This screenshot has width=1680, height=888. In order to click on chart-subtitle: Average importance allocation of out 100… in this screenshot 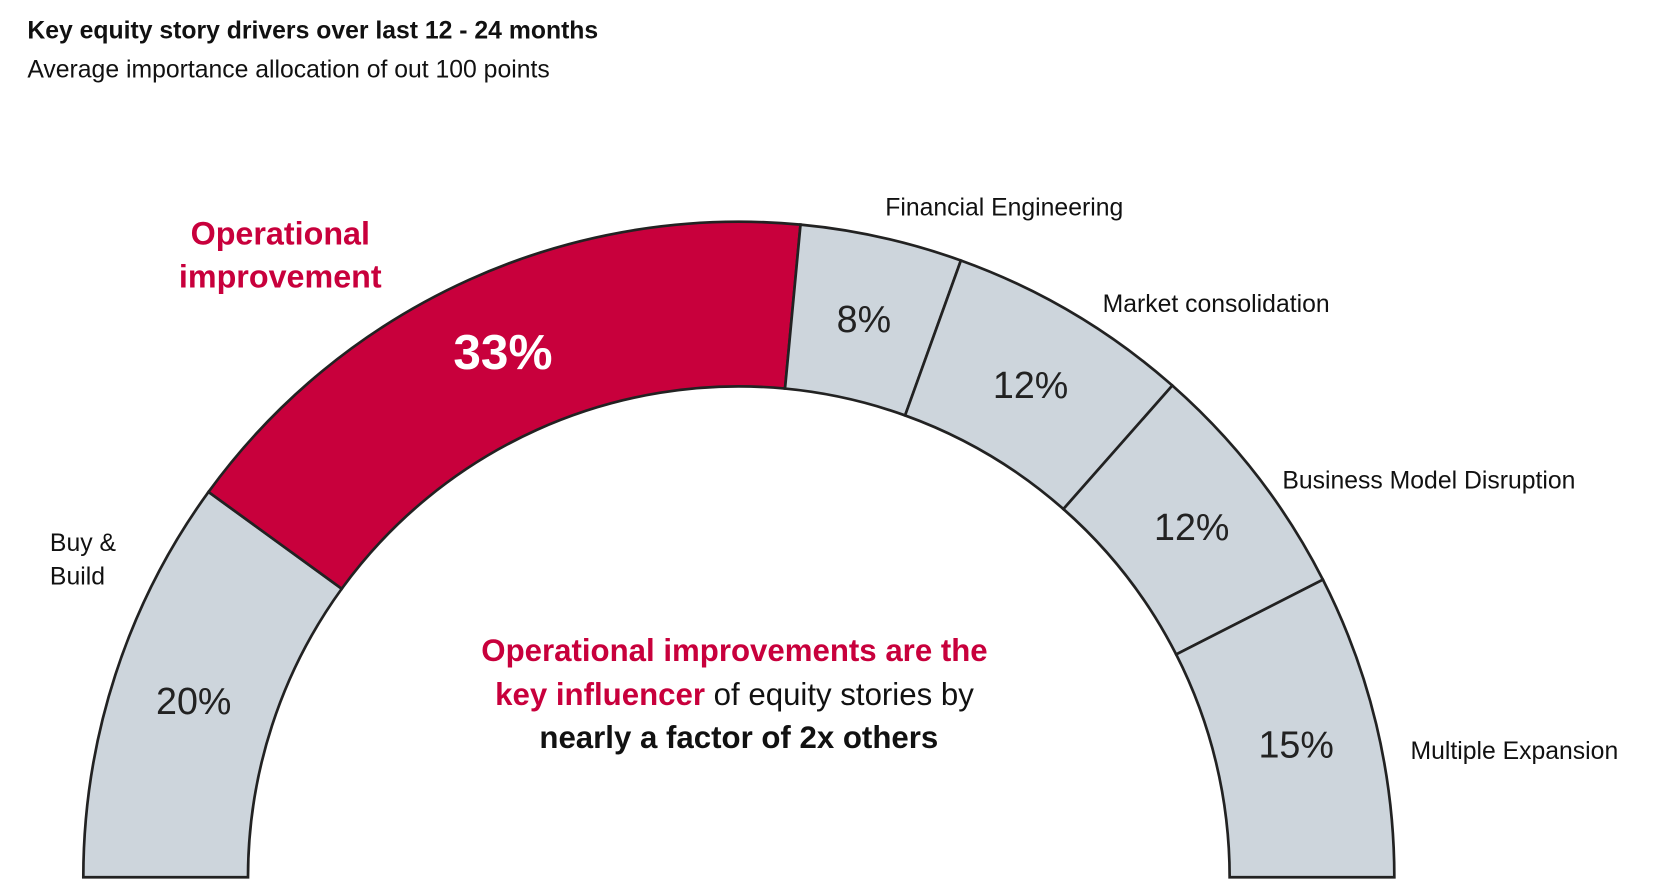, I will do `click(288, 69)`.